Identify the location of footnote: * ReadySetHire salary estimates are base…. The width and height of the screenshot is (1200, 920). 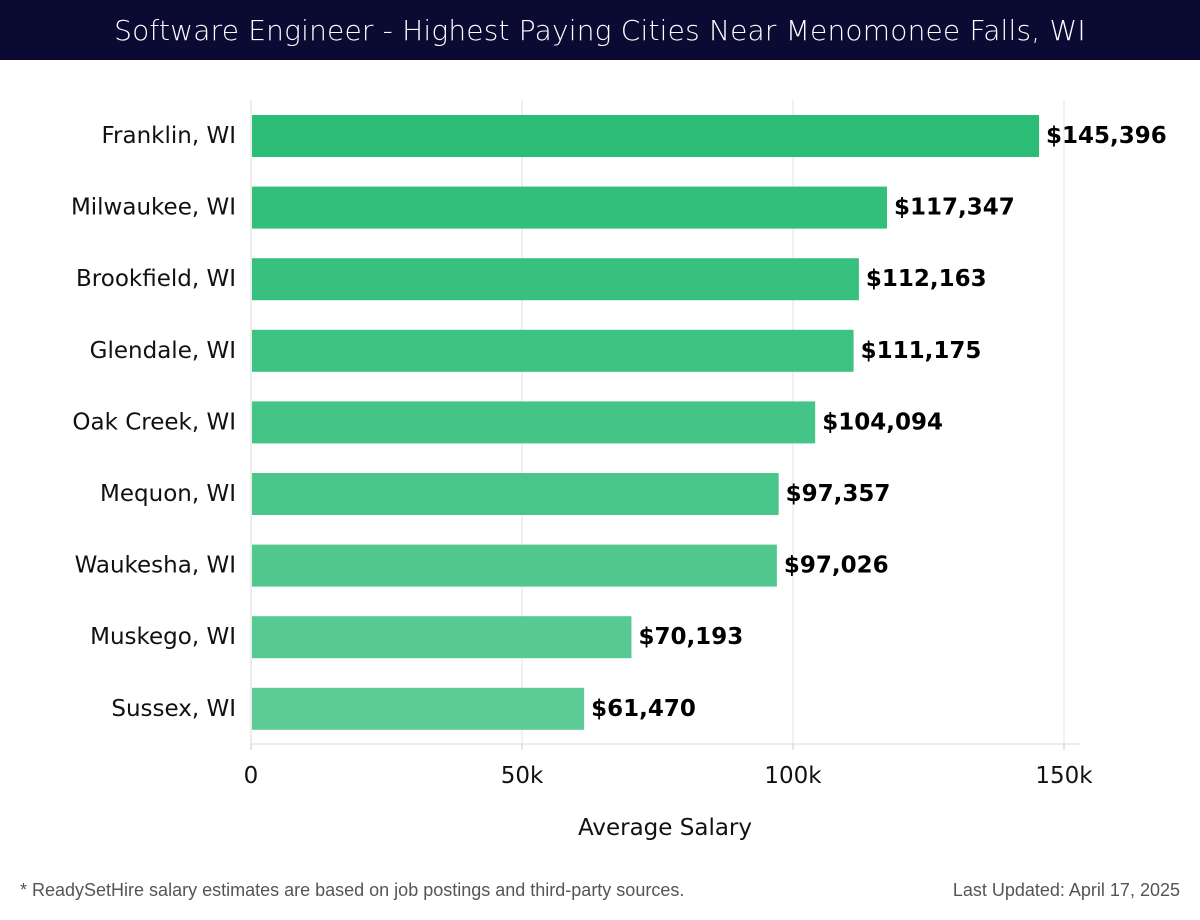
(352, 890).